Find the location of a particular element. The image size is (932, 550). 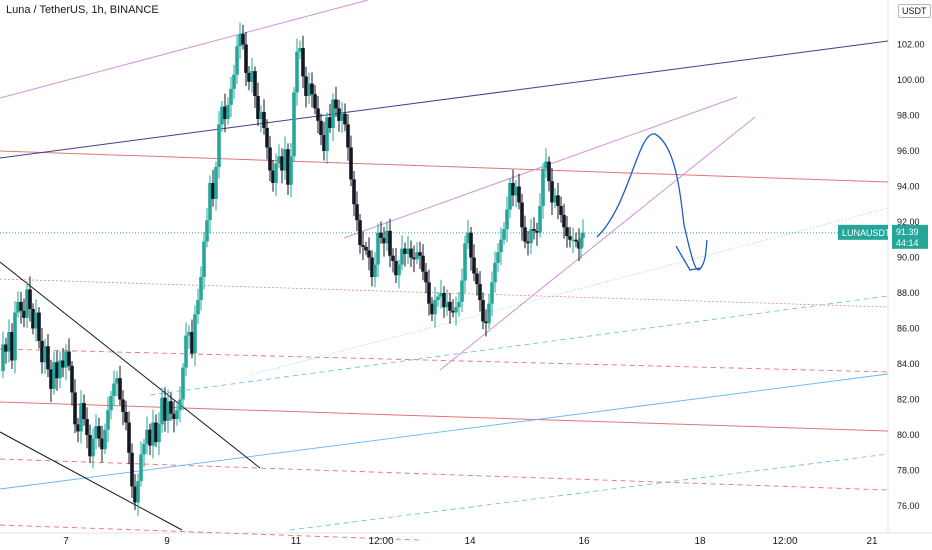

symbol-title: Luna / TetherUS, 1h, BINANCE is located at coordinates (82, 10).